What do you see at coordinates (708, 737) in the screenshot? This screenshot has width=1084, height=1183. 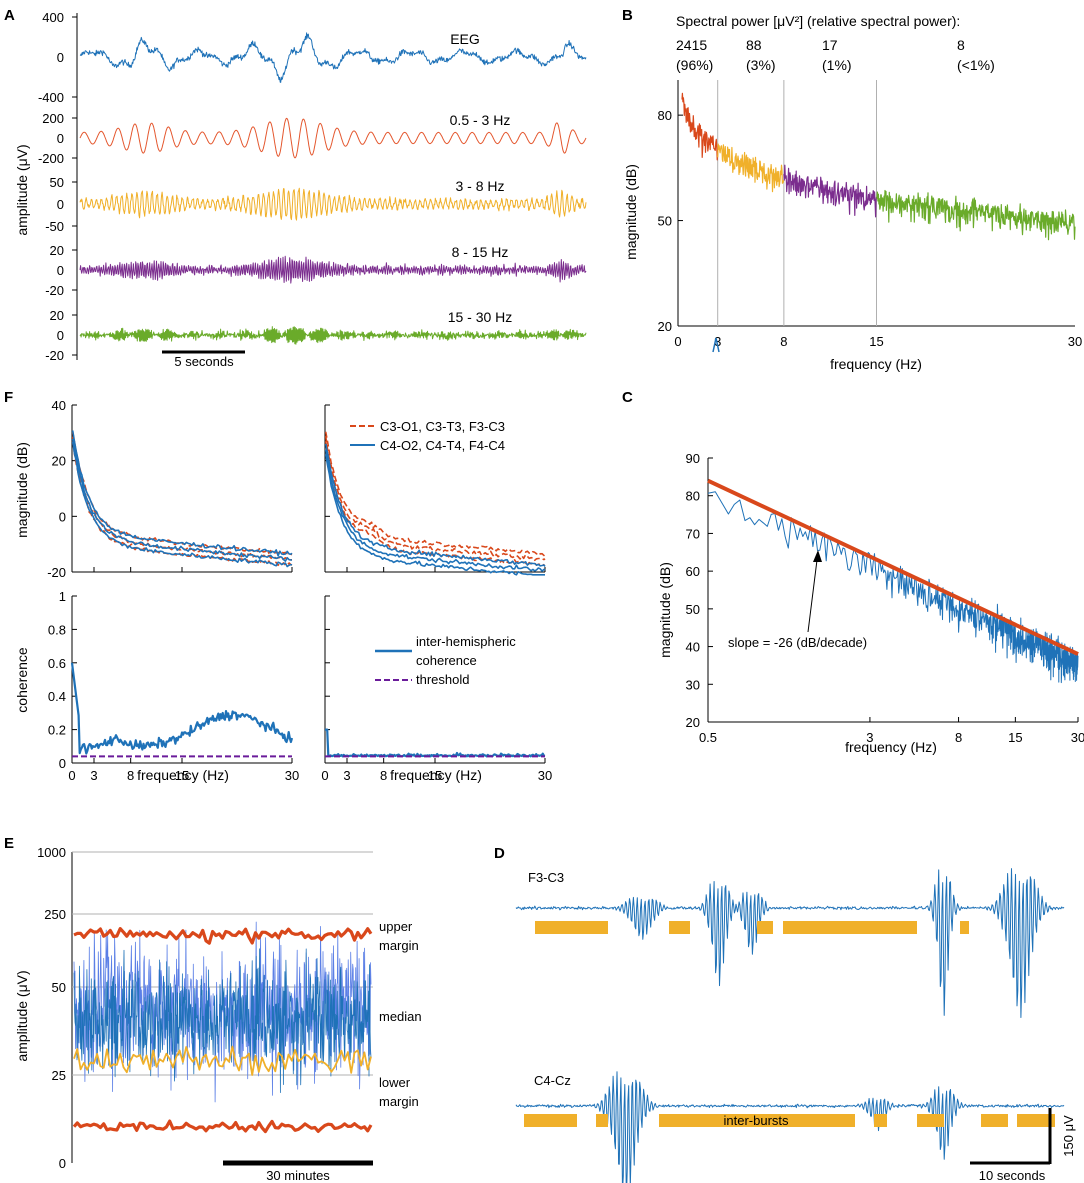 I see `xtick-c-0.5: 0.5` at bounding box center [708, 737].